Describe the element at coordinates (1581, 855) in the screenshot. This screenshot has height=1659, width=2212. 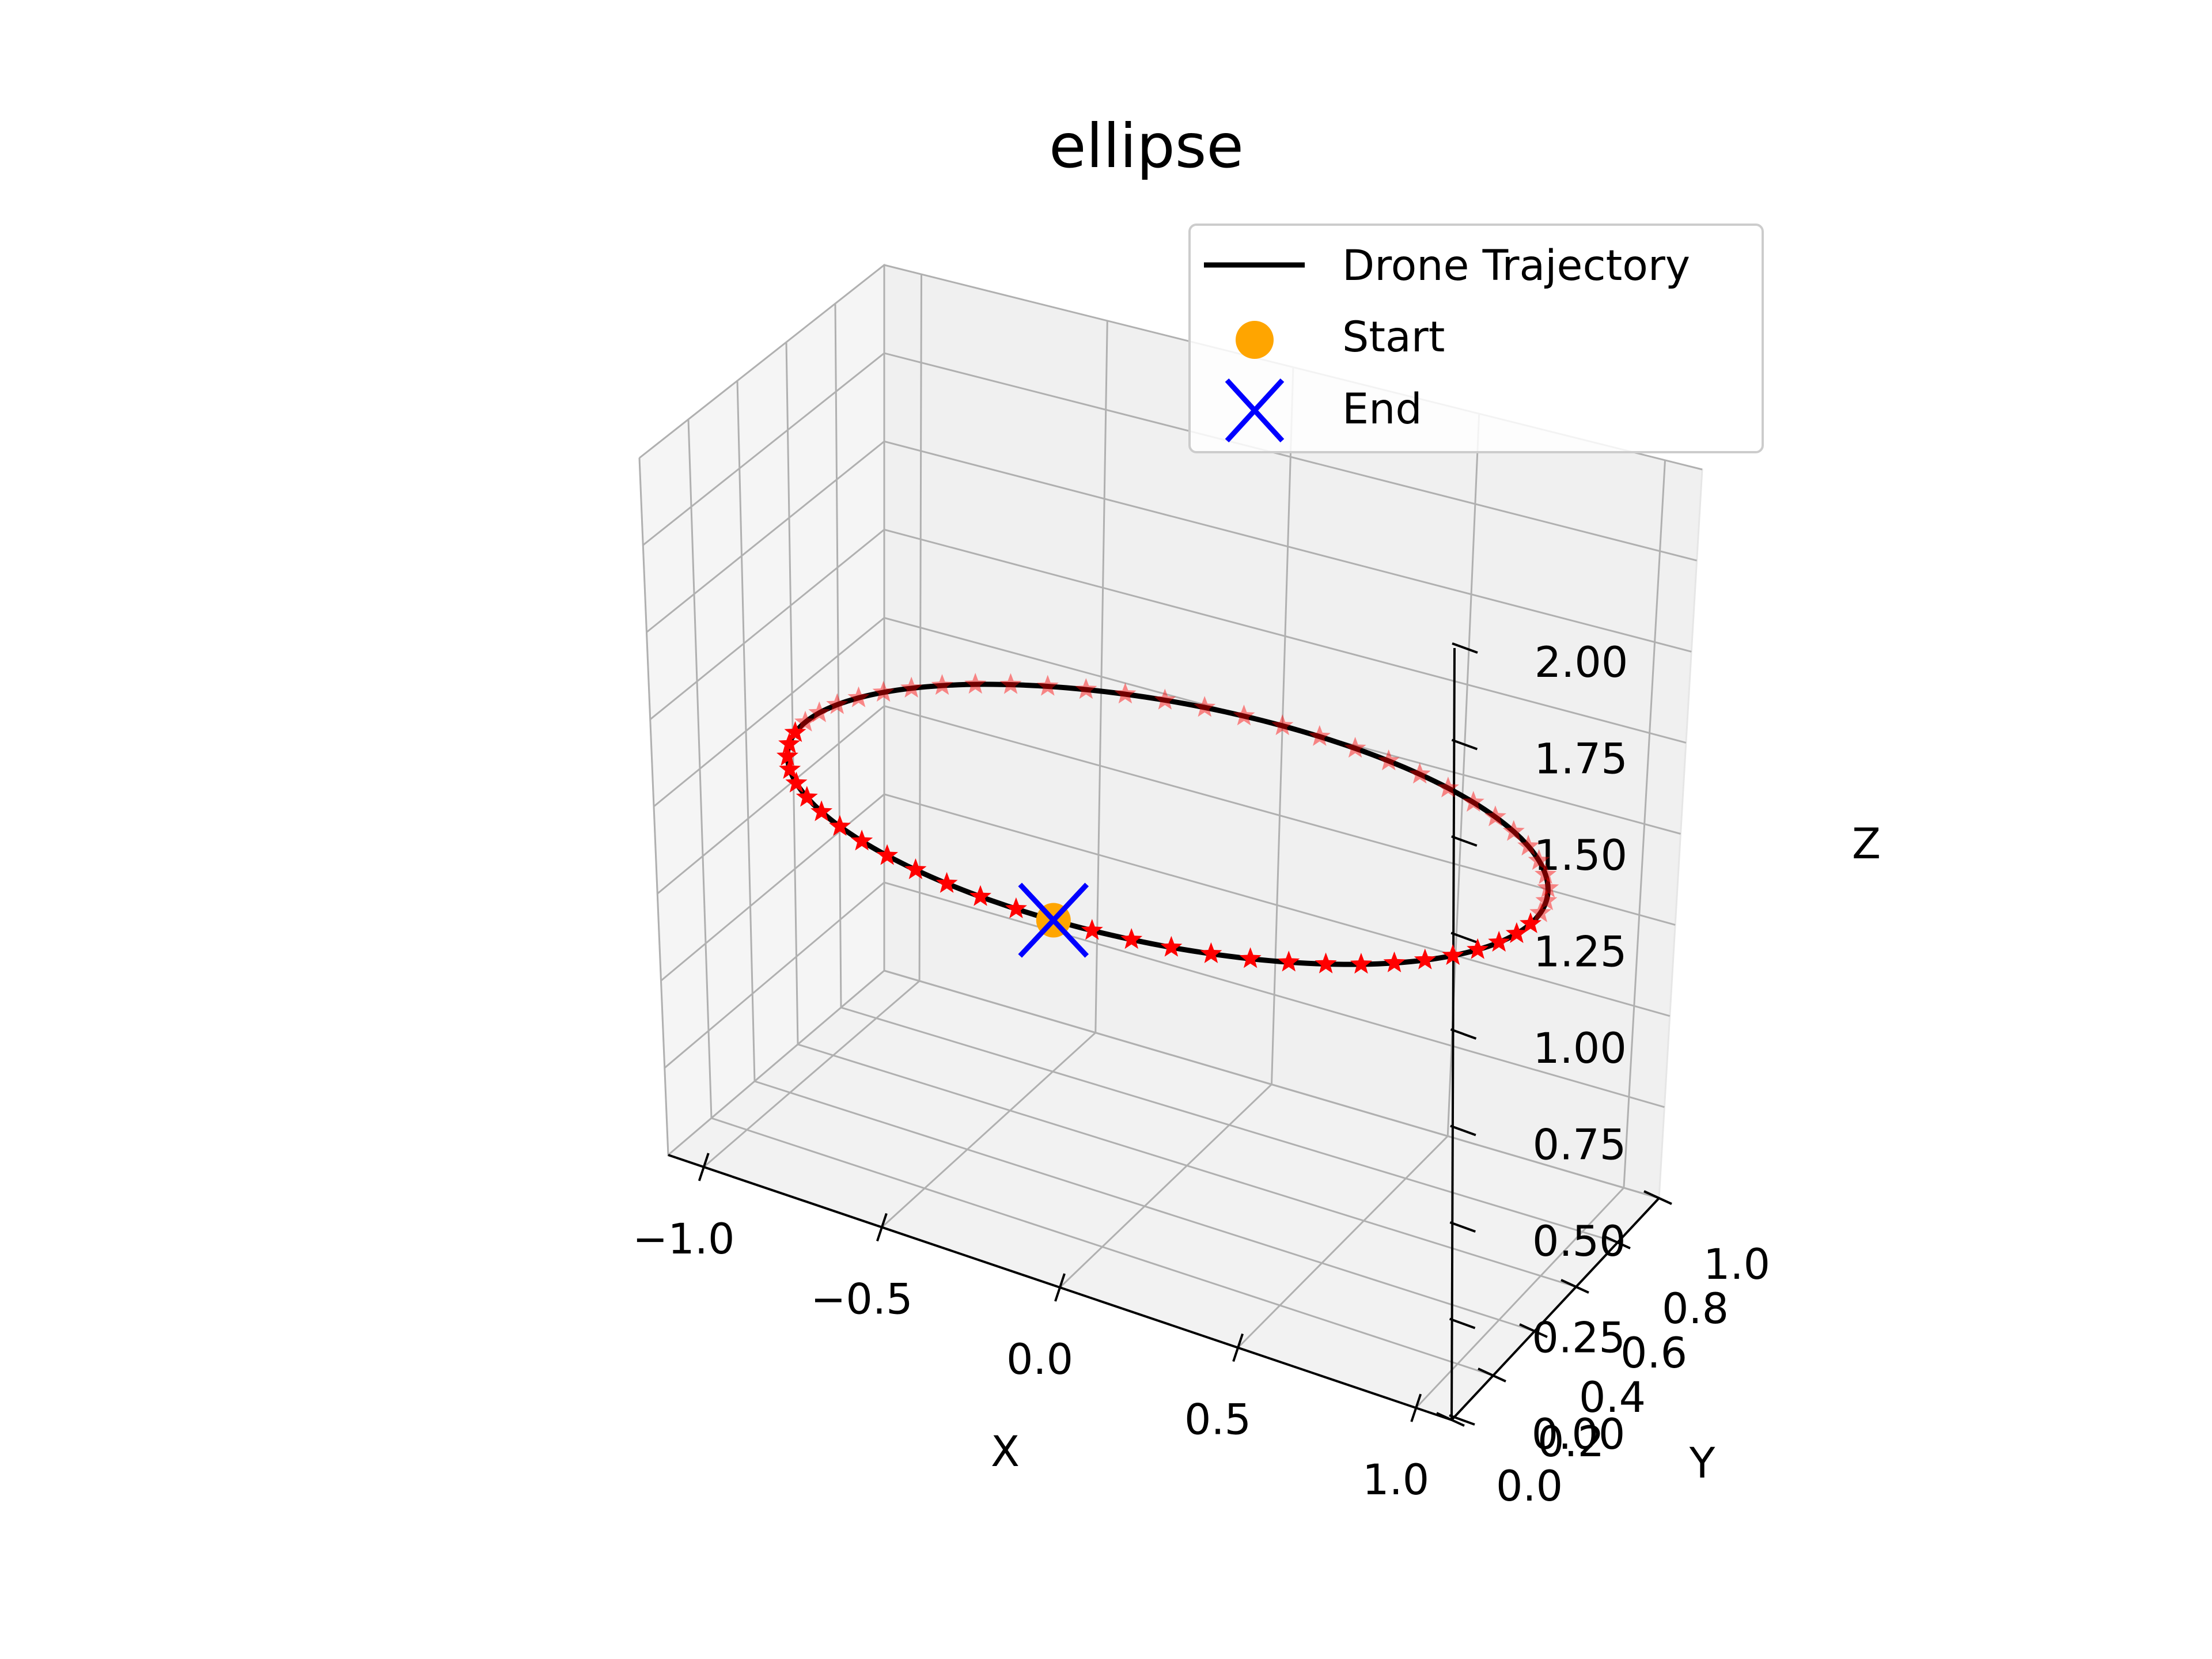
I see `z-tick-label: 1.50` at that location.